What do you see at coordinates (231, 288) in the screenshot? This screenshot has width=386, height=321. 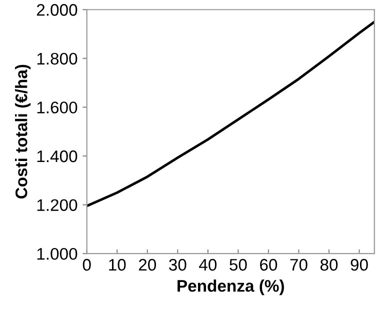 I see `x-axis-title: Pendenza (%)` at bounding box center [231, 288].